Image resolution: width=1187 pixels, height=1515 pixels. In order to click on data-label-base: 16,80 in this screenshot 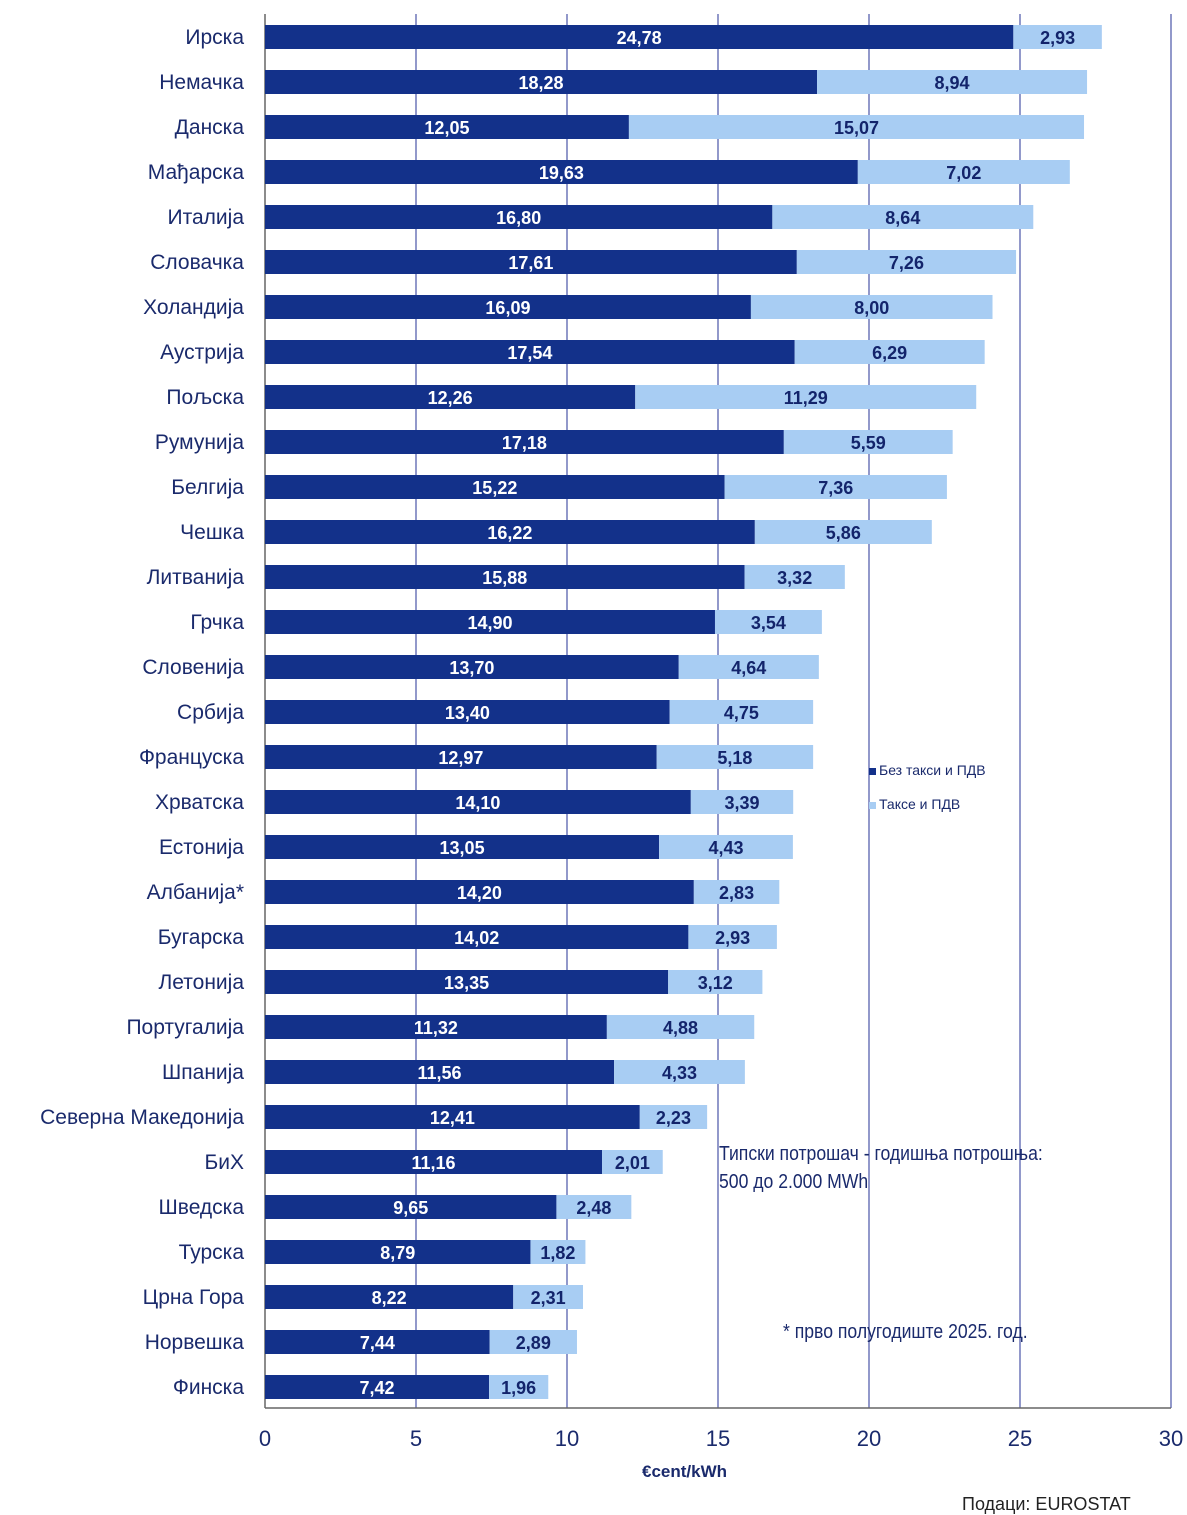, I will do `click(518, 218)`.